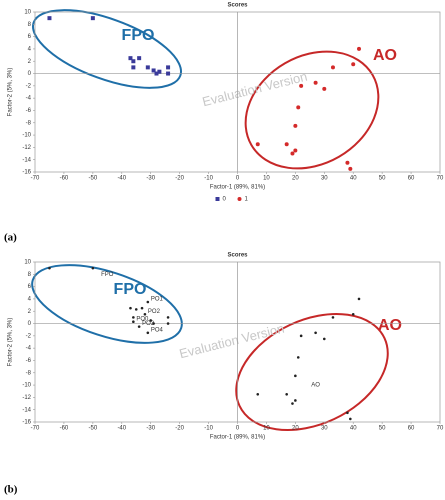 The height and width of the screenshot is (500, 445). Describe the element at coordinates (27, 263) in the screenshot. I see `y-tick-label: 10` at that location.